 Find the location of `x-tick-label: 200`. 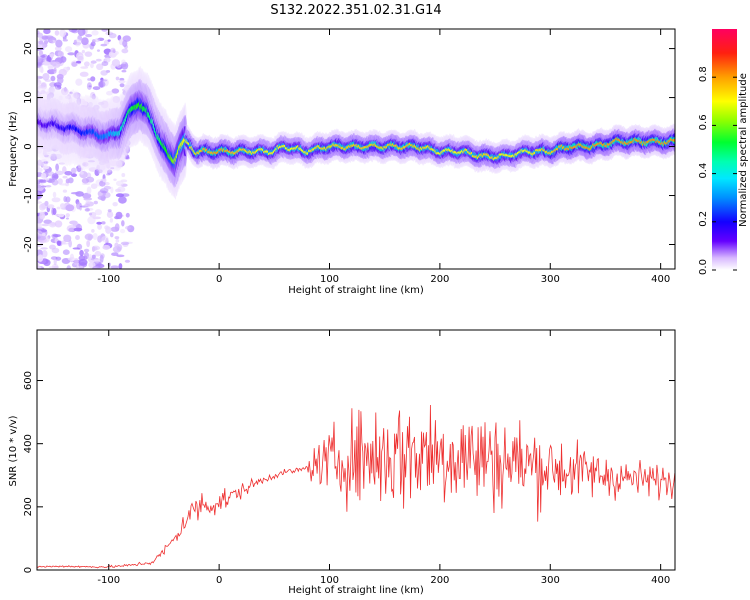

x-tick-label: 200 is located at coordinates (439, 580).